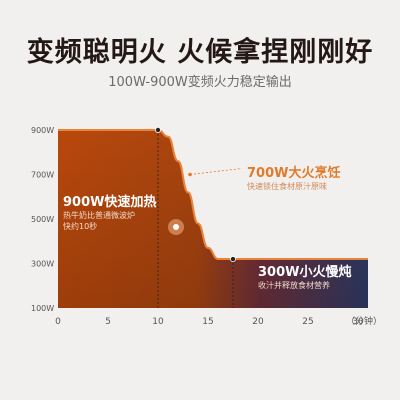 The image size is (400, 400). Describe the element at coordinates (42, 130) in the screenshot. I see `y-tick-label: 900W` at that location.